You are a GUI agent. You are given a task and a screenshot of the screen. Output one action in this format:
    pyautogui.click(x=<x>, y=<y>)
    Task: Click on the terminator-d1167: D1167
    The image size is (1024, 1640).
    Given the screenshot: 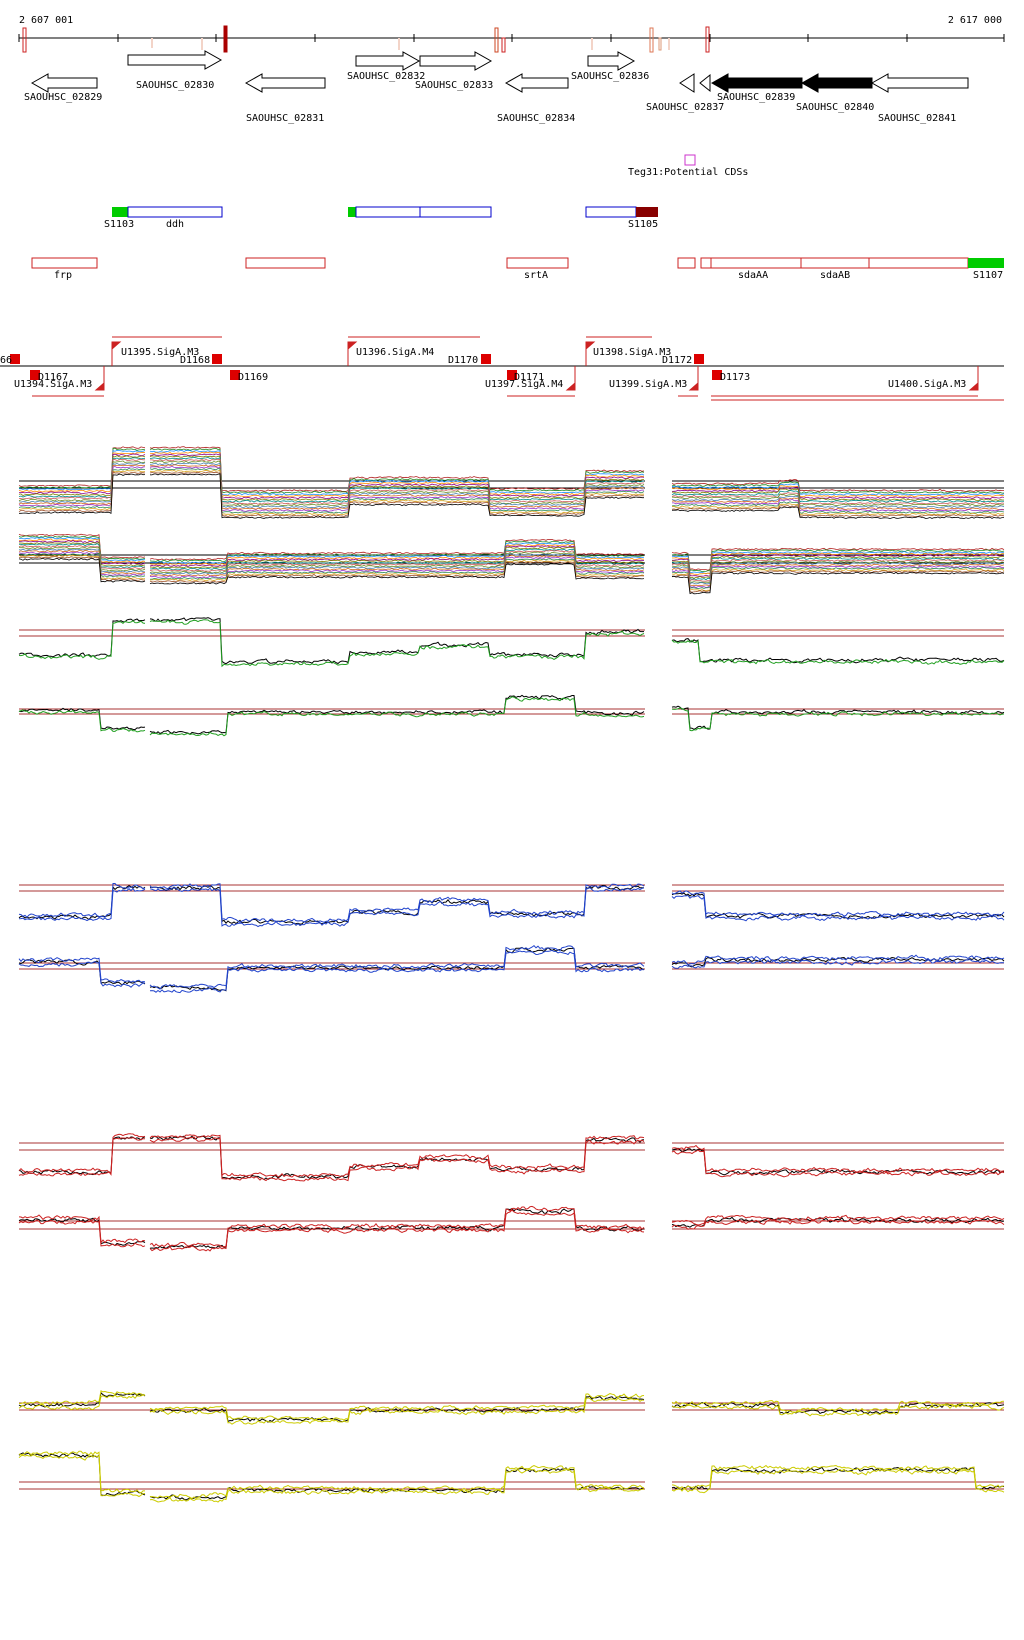 What is the action you would take?
    pyautogui.click(x=49, y=376)
    